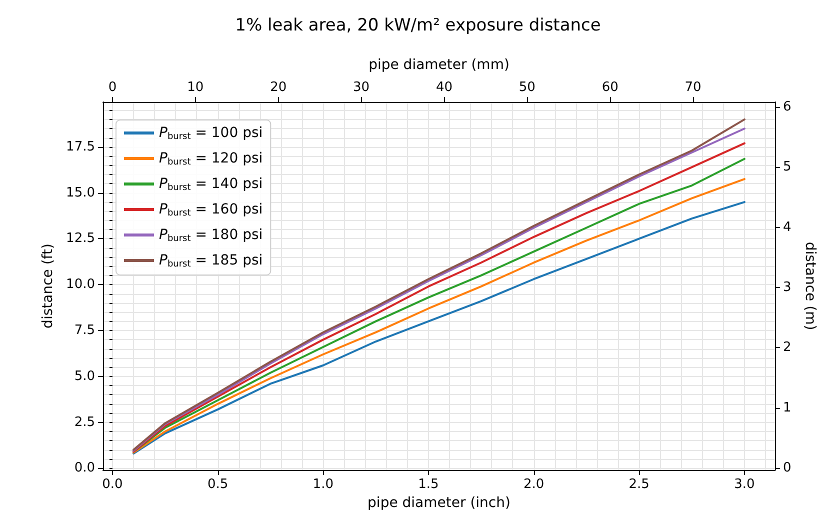 The height and width of the screenshot is (530, 836). I want to click on y-tick-label: 5.0, so click(84, 376).